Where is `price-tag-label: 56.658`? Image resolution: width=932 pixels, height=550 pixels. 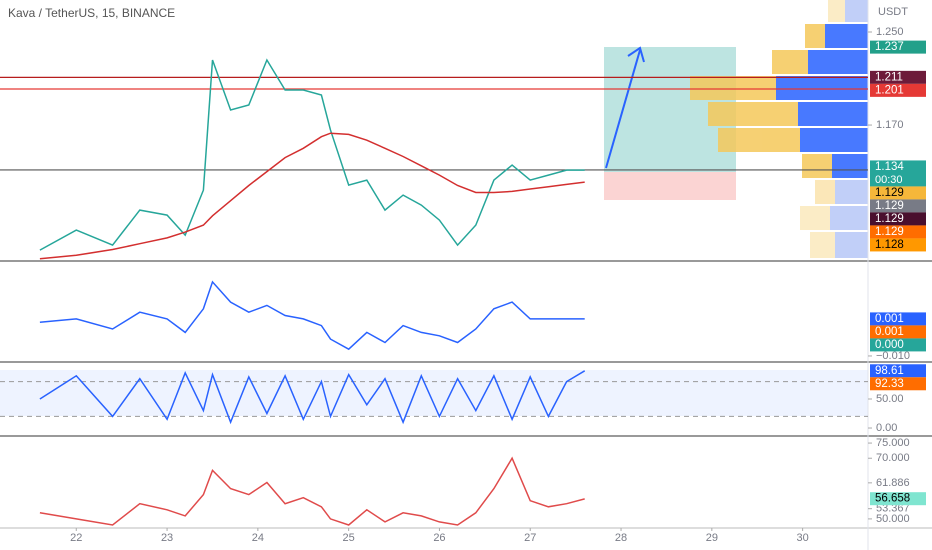 price-tag-label: 56.658 is located at coordinates (892, 499).